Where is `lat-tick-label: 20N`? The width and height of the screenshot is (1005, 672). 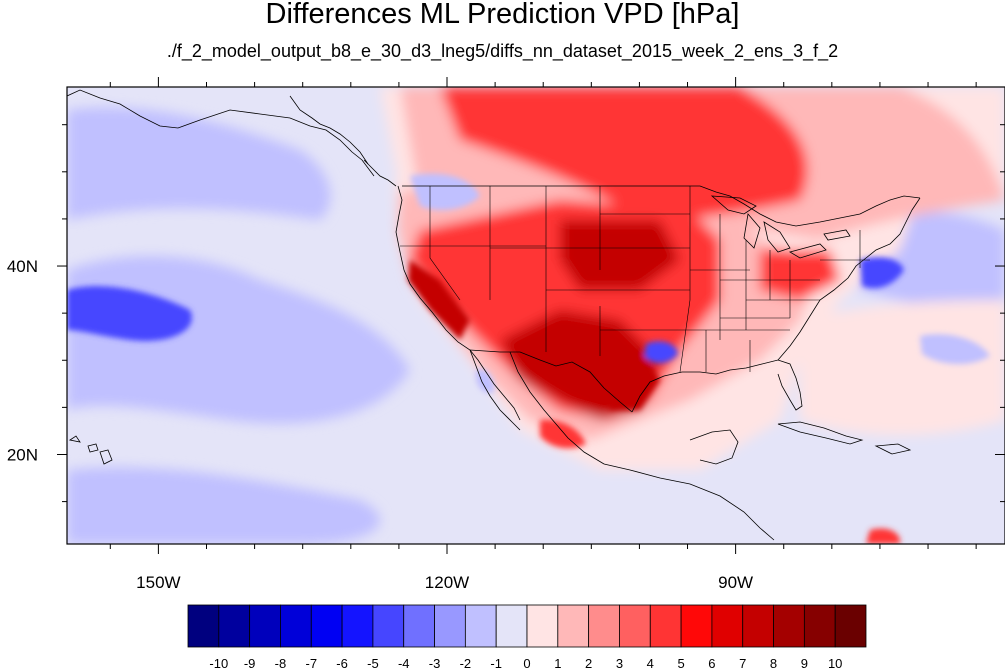
lat-tick-label: 20N is located at coordinates (22, 454).